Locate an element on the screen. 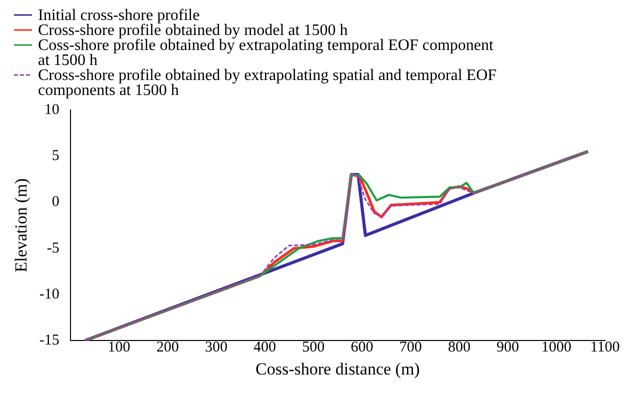 The width and height of the screenshot is (633, 400). x-tick-label: 600 is located at coordinates (362, 348).